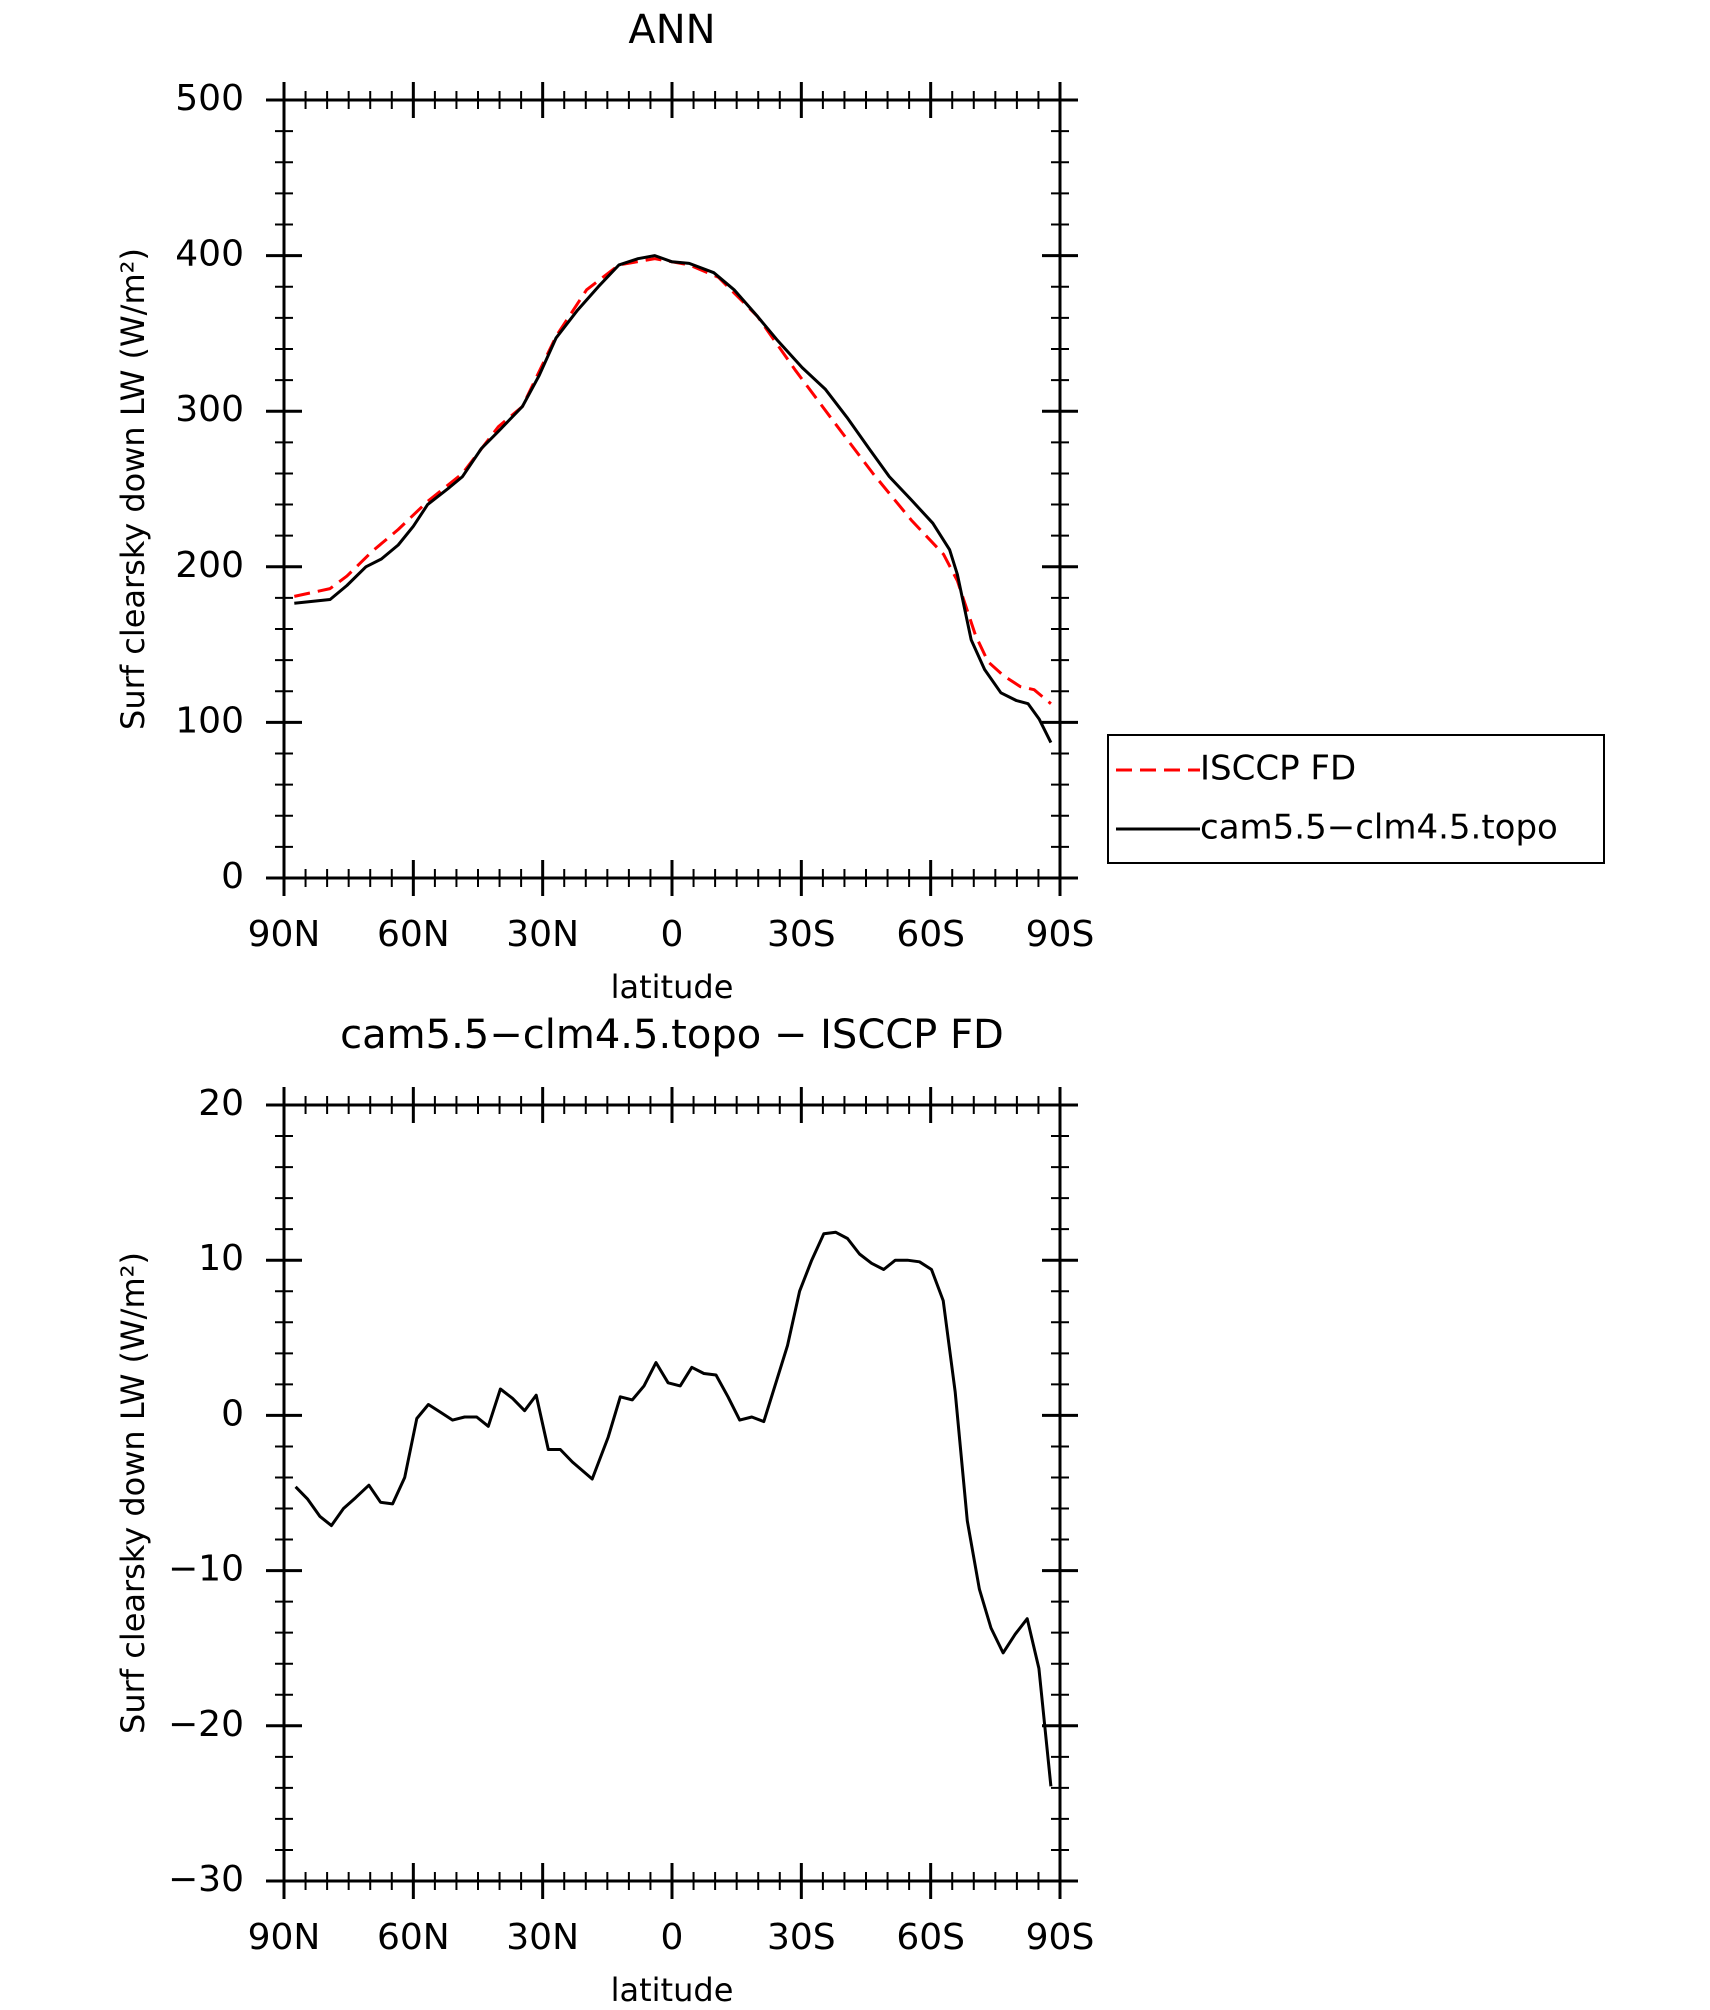  Describe the element at coordinates (209, 720) in the screenshot. I see `y-tick-label: 100` at that location.